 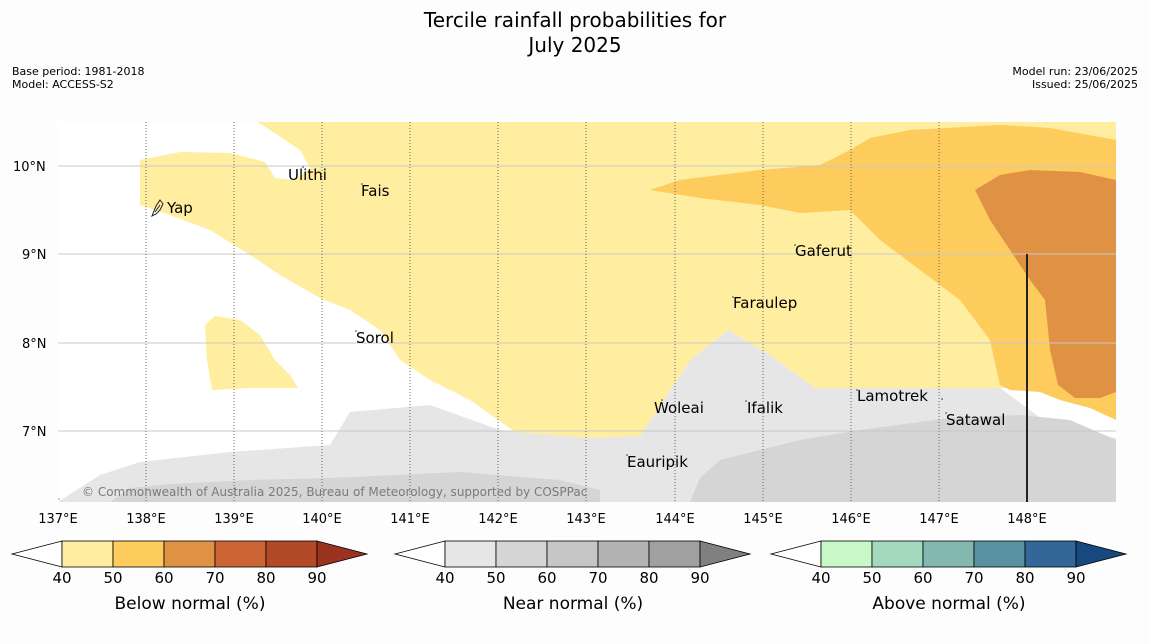 I want to click on lat-label-8n: 8°N, so click(x=34, y=344).